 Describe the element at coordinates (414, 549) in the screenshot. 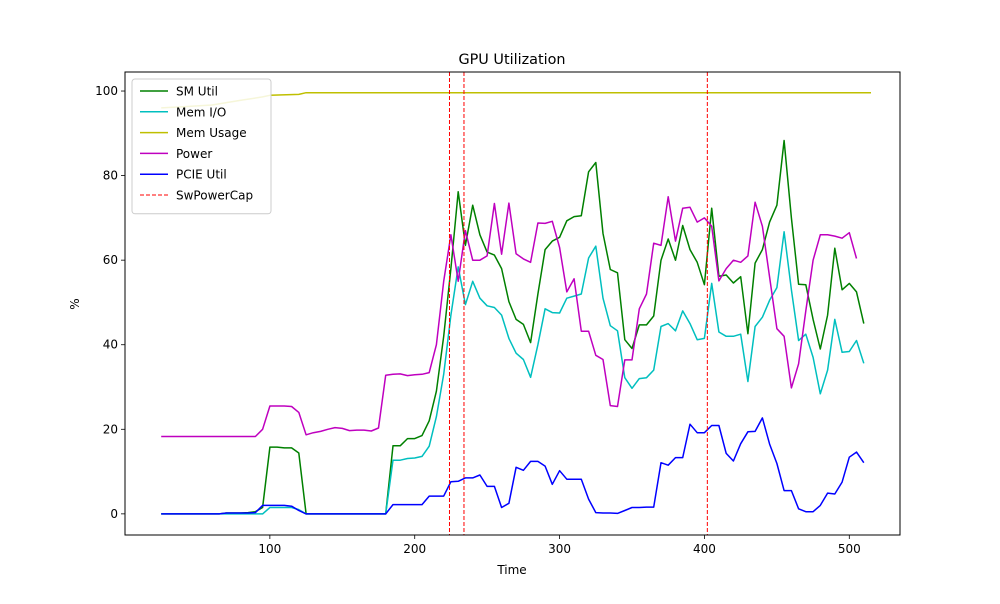

I see `x-tick-label: 200` at that location.